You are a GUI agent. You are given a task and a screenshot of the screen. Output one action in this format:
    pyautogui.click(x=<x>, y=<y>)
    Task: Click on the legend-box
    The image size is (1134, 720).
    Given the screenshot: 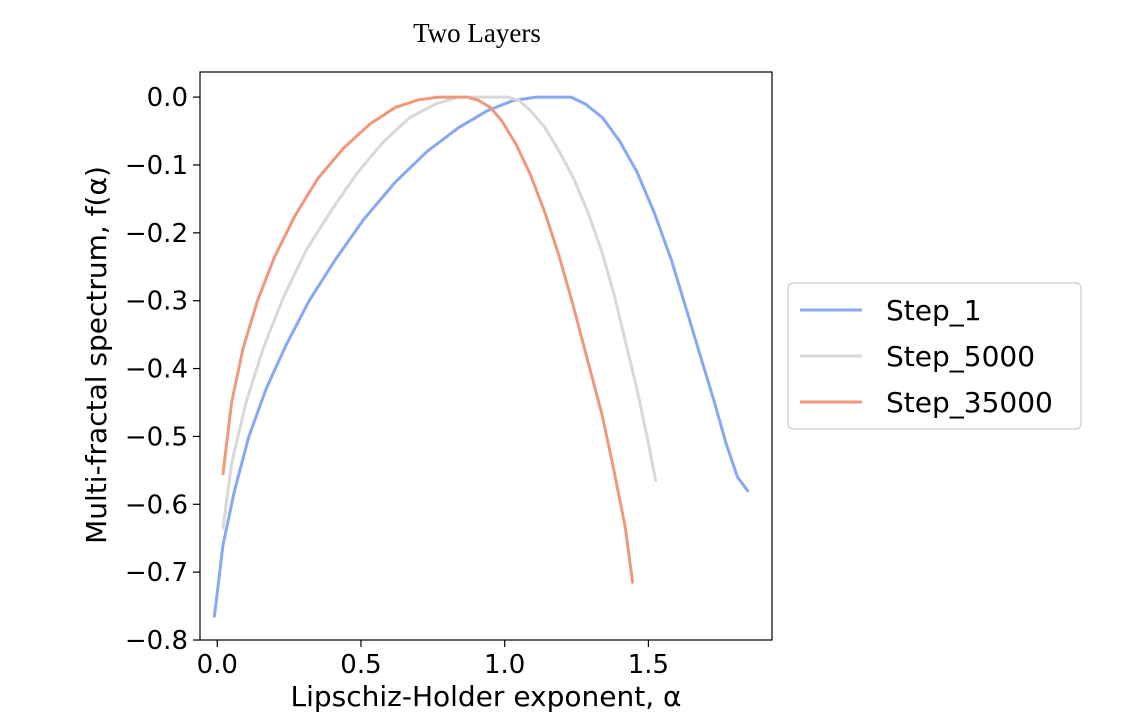 What is the action you would take?
    pyautogui.click(x=934, y=356)
    